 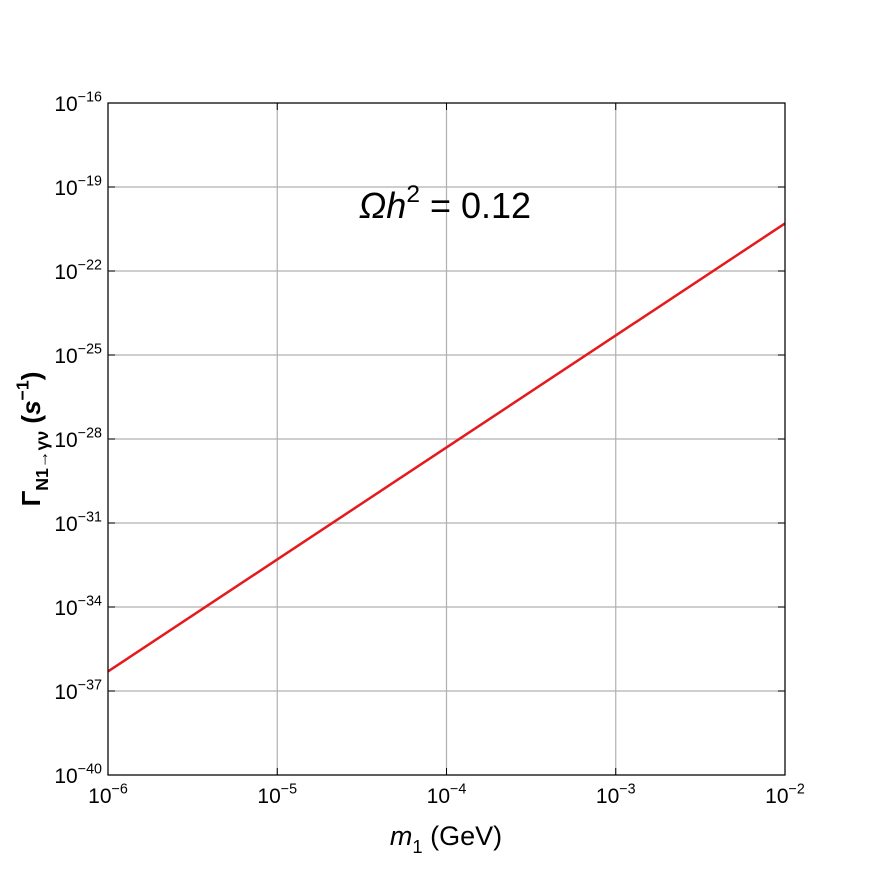 I want to click on y-tick-label: 10−34, so click(x=78, y=607).